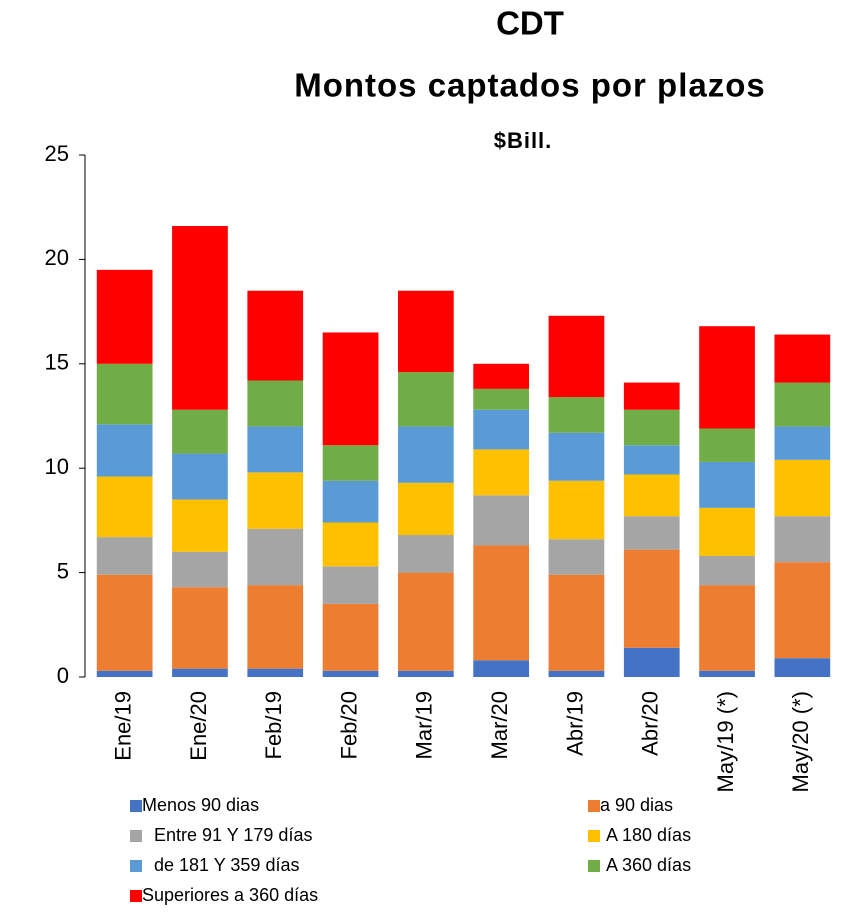  I want to click on unit-label: $Bill., so click(523, 140).